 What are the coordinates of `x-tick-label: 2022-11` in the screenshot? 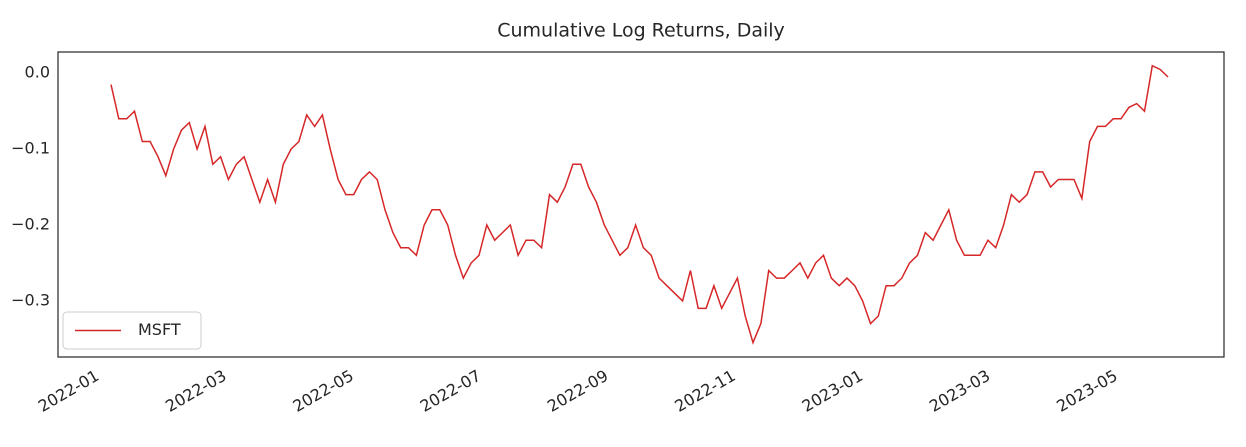 It's located at (704, 391).